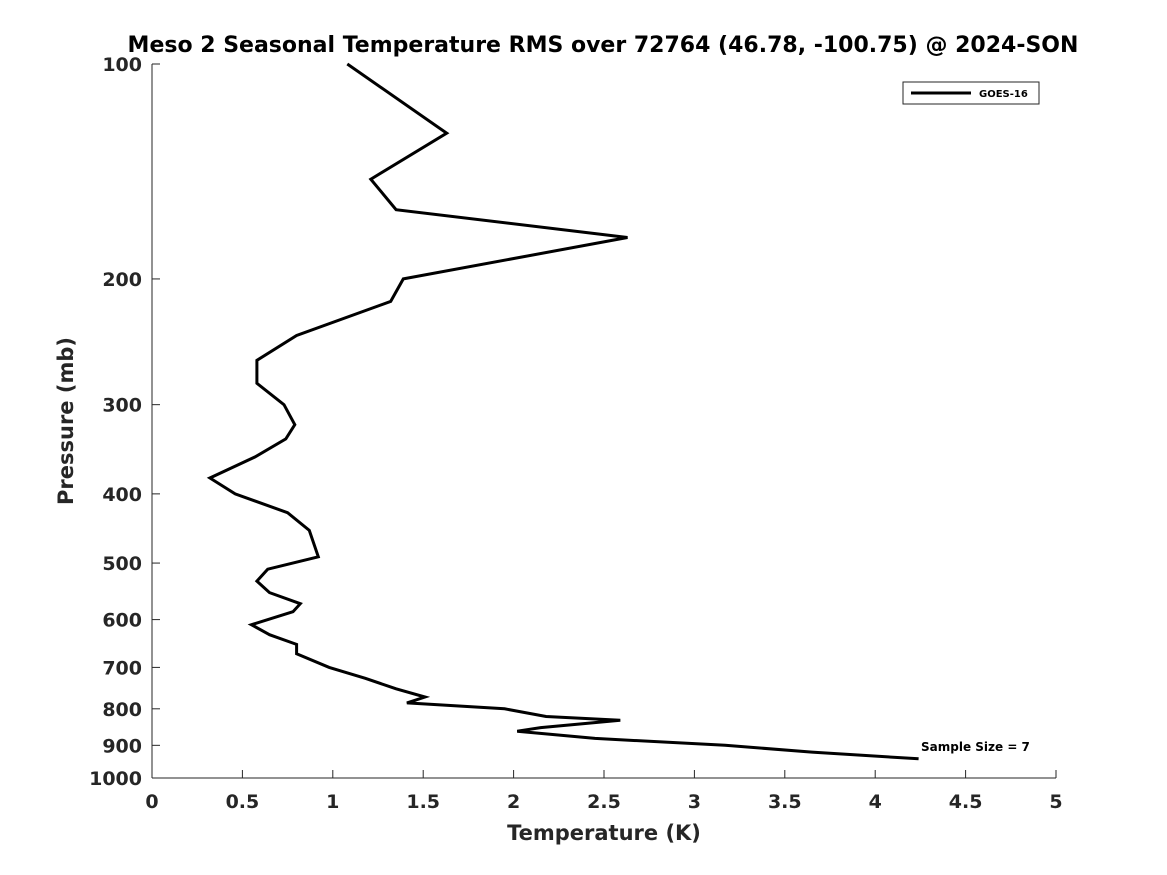 This screenshot has width=1167, height=875. I want to click on y-tick-label: 800, so click(122, 710).